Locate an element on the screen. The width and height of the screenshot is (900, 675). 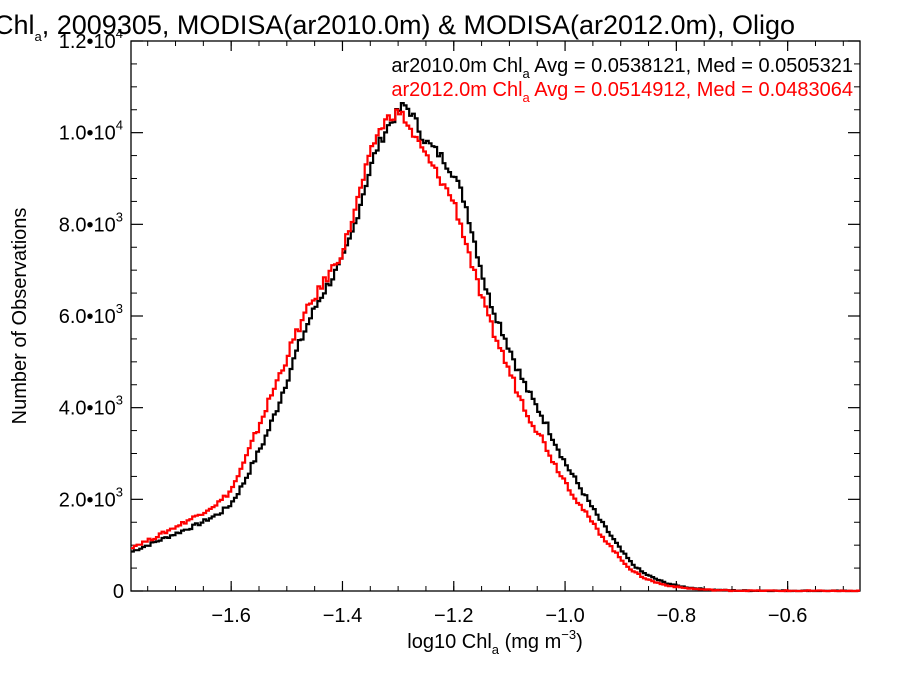
x-tick-label: −1.2 is located at coordinates (453, 616).